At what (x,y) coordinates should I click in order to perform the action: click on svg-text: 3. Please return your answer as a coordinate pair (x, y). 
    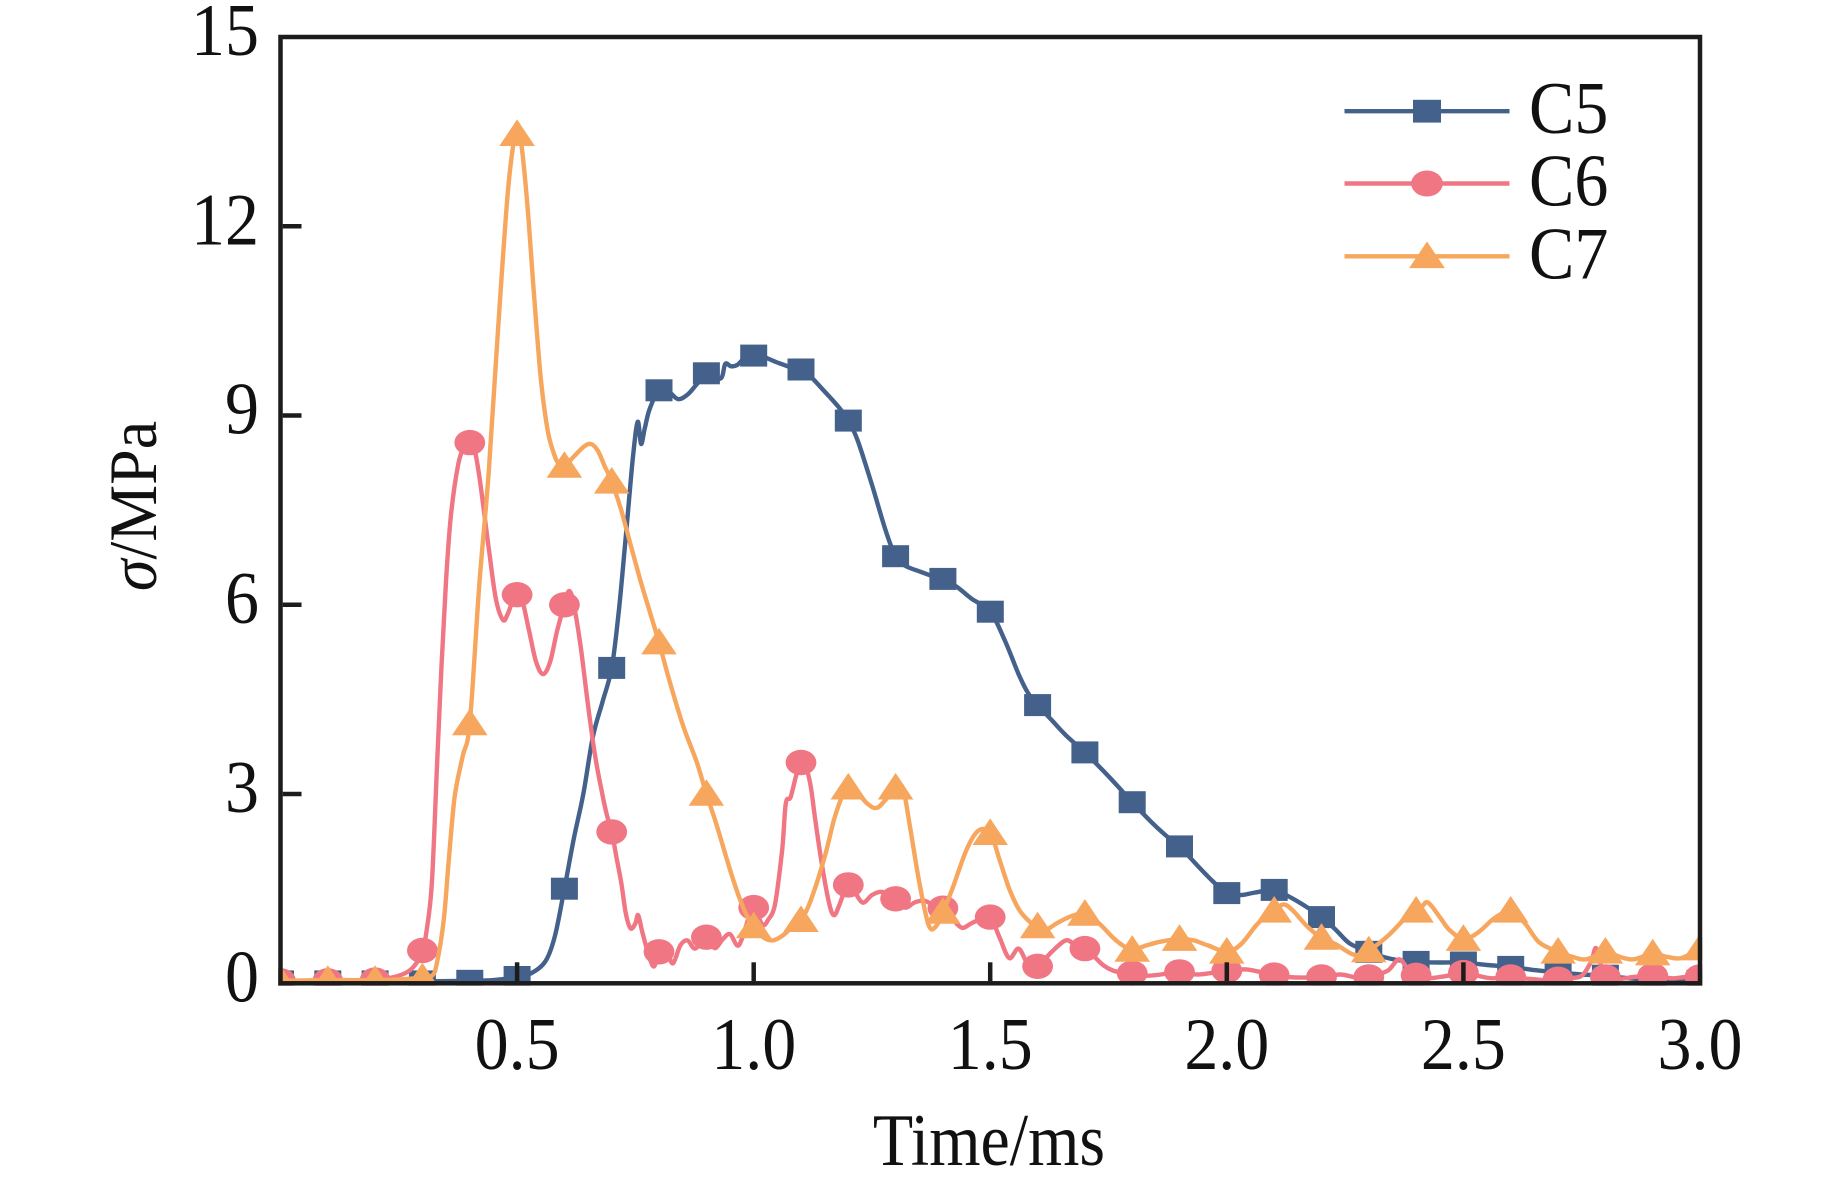
    Looking at the image, I should click on (242, 788).